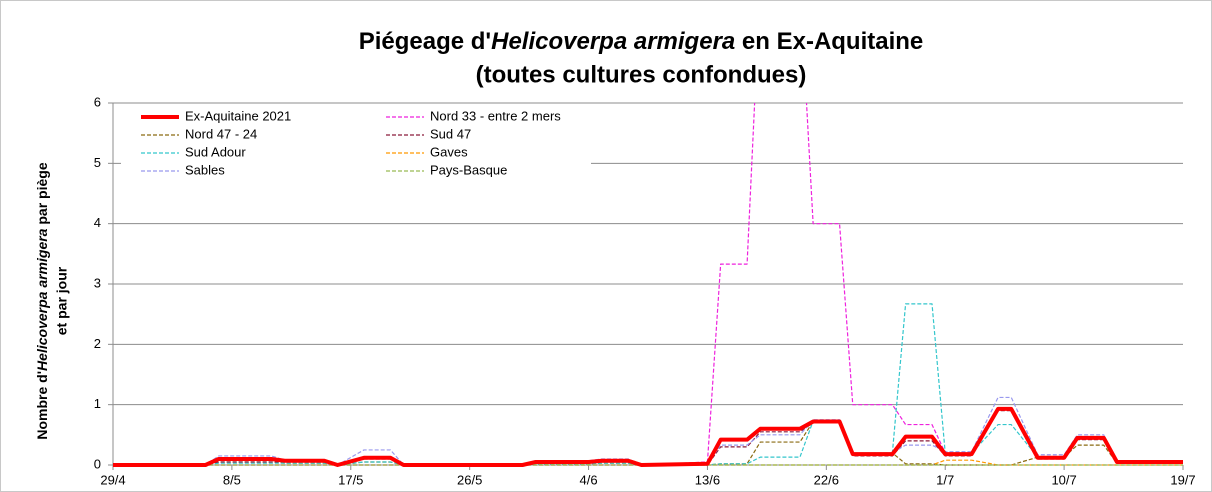 The image size is (1212, 492). Describe the element at coordinates (350, 479) in the screenshot. I see `x-tick-label: 17/5` at that location.